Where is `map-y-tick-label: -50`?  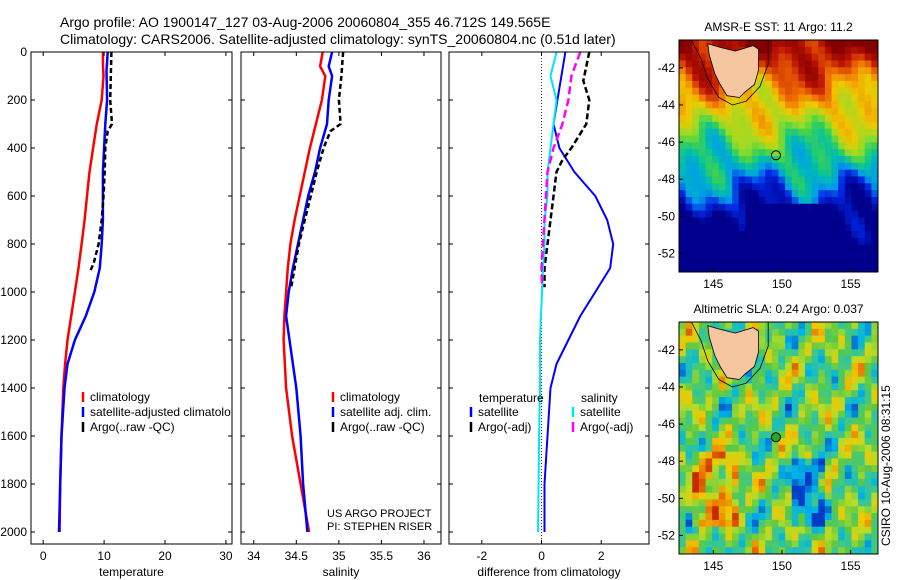 map-y-tick-label: -50 is located at coordinates (667, 216).